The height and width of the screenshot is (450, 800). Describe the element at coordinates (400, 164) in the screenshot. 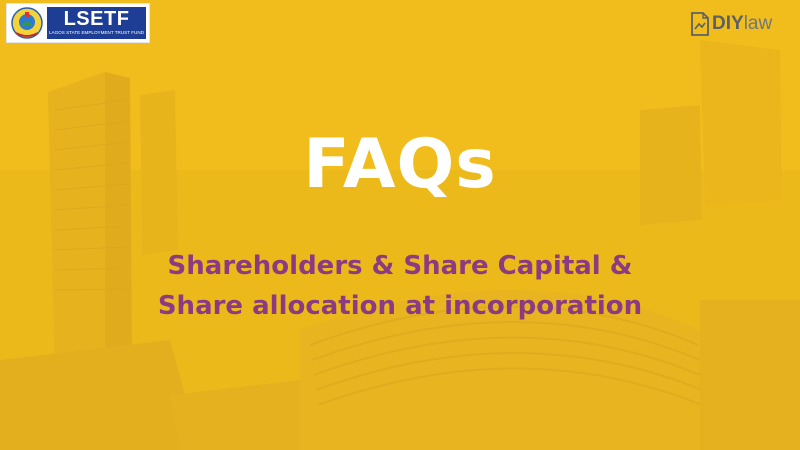

I see `slide-title: FAQs` at that location.